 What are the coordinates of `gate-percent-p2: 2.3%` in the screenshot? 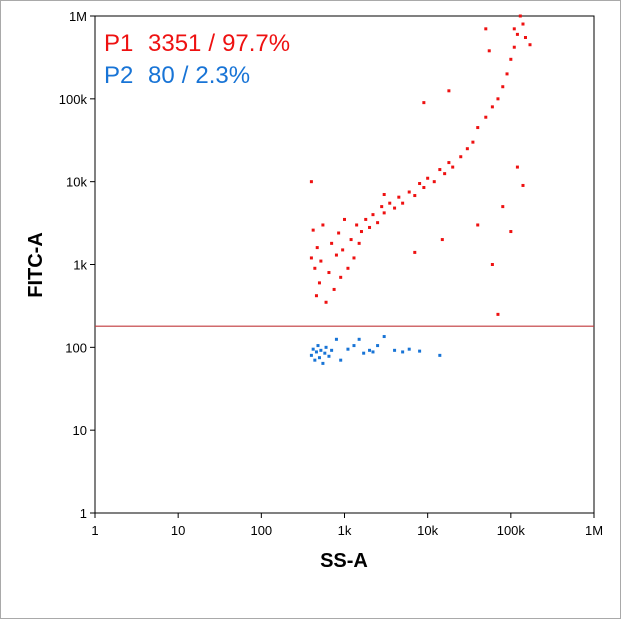 It's located at (222, 75).